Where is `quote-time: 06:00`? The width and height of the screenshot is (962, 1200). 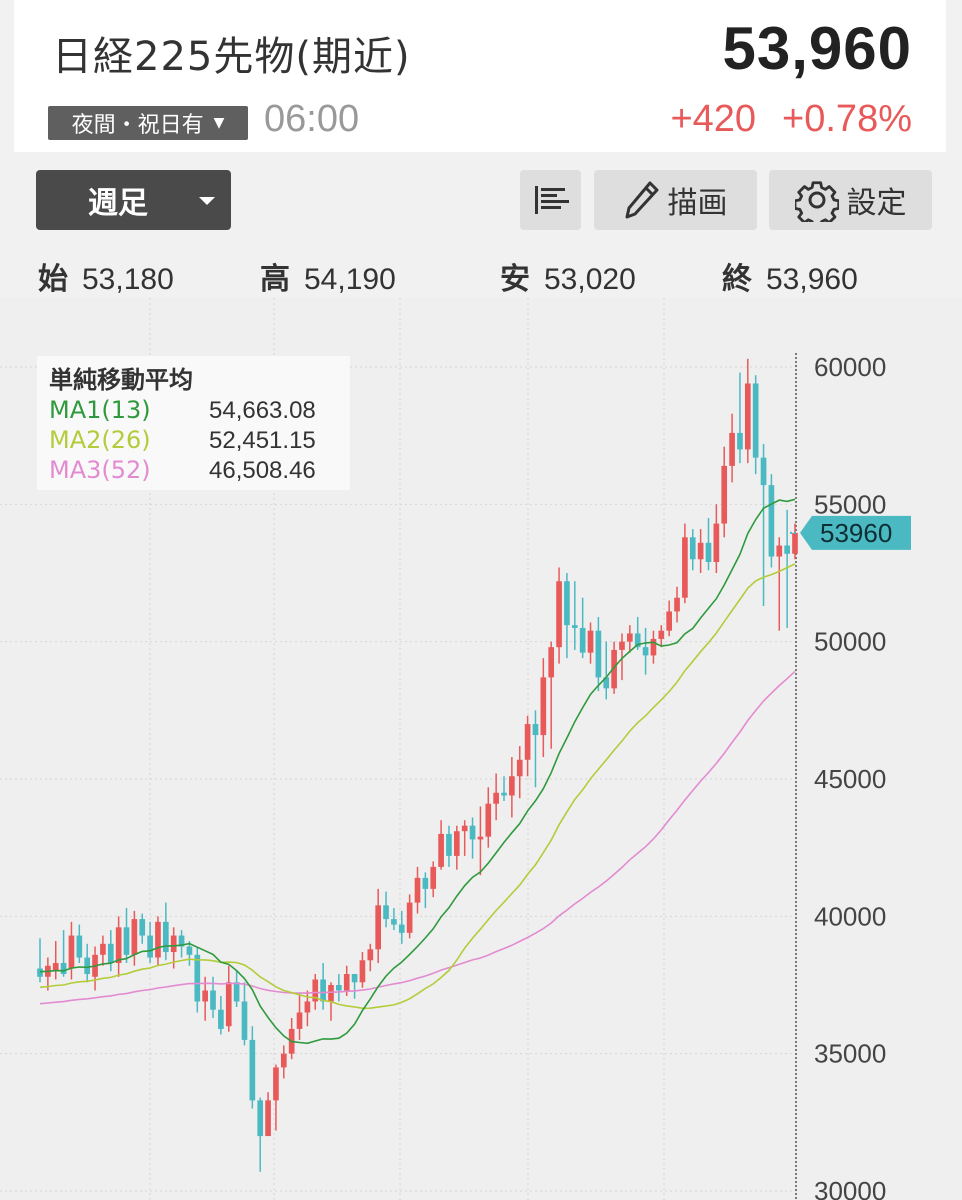 quote-time: 06:00 is located at coordinates (312, 119).